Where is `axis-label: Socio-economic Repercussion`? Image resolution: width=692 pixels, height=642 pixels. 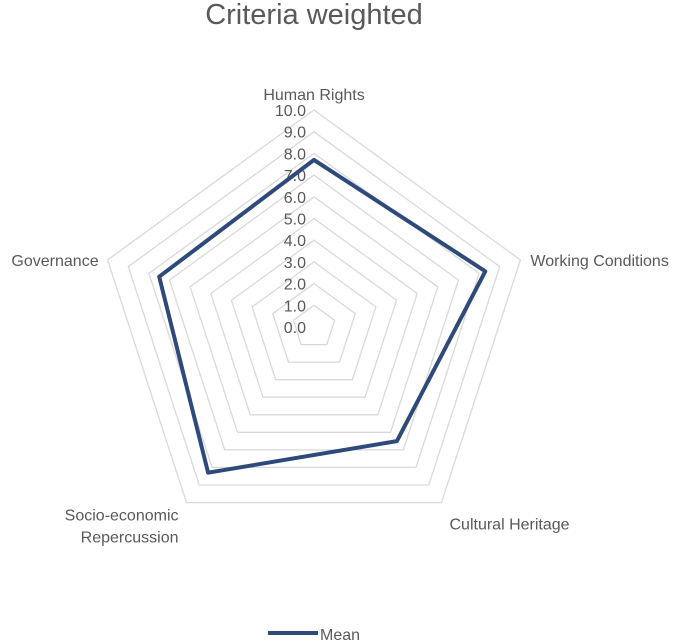 axis-label: Socio-economic Repercussion is located at coordinates (122, 527).